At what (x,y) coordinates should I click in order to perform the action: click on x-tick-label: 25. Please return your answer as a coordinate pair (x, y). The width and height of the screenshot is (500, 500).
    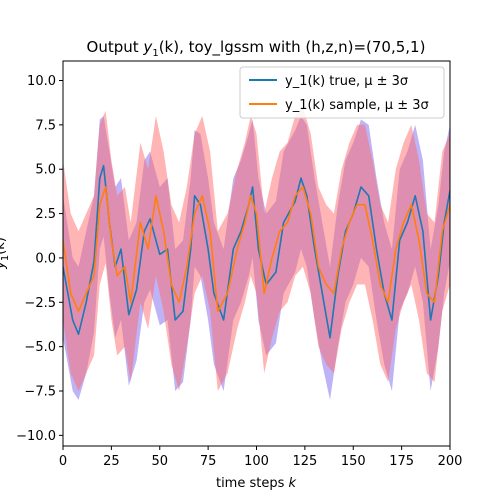
    Looking at the image, I should click on (111, 461).